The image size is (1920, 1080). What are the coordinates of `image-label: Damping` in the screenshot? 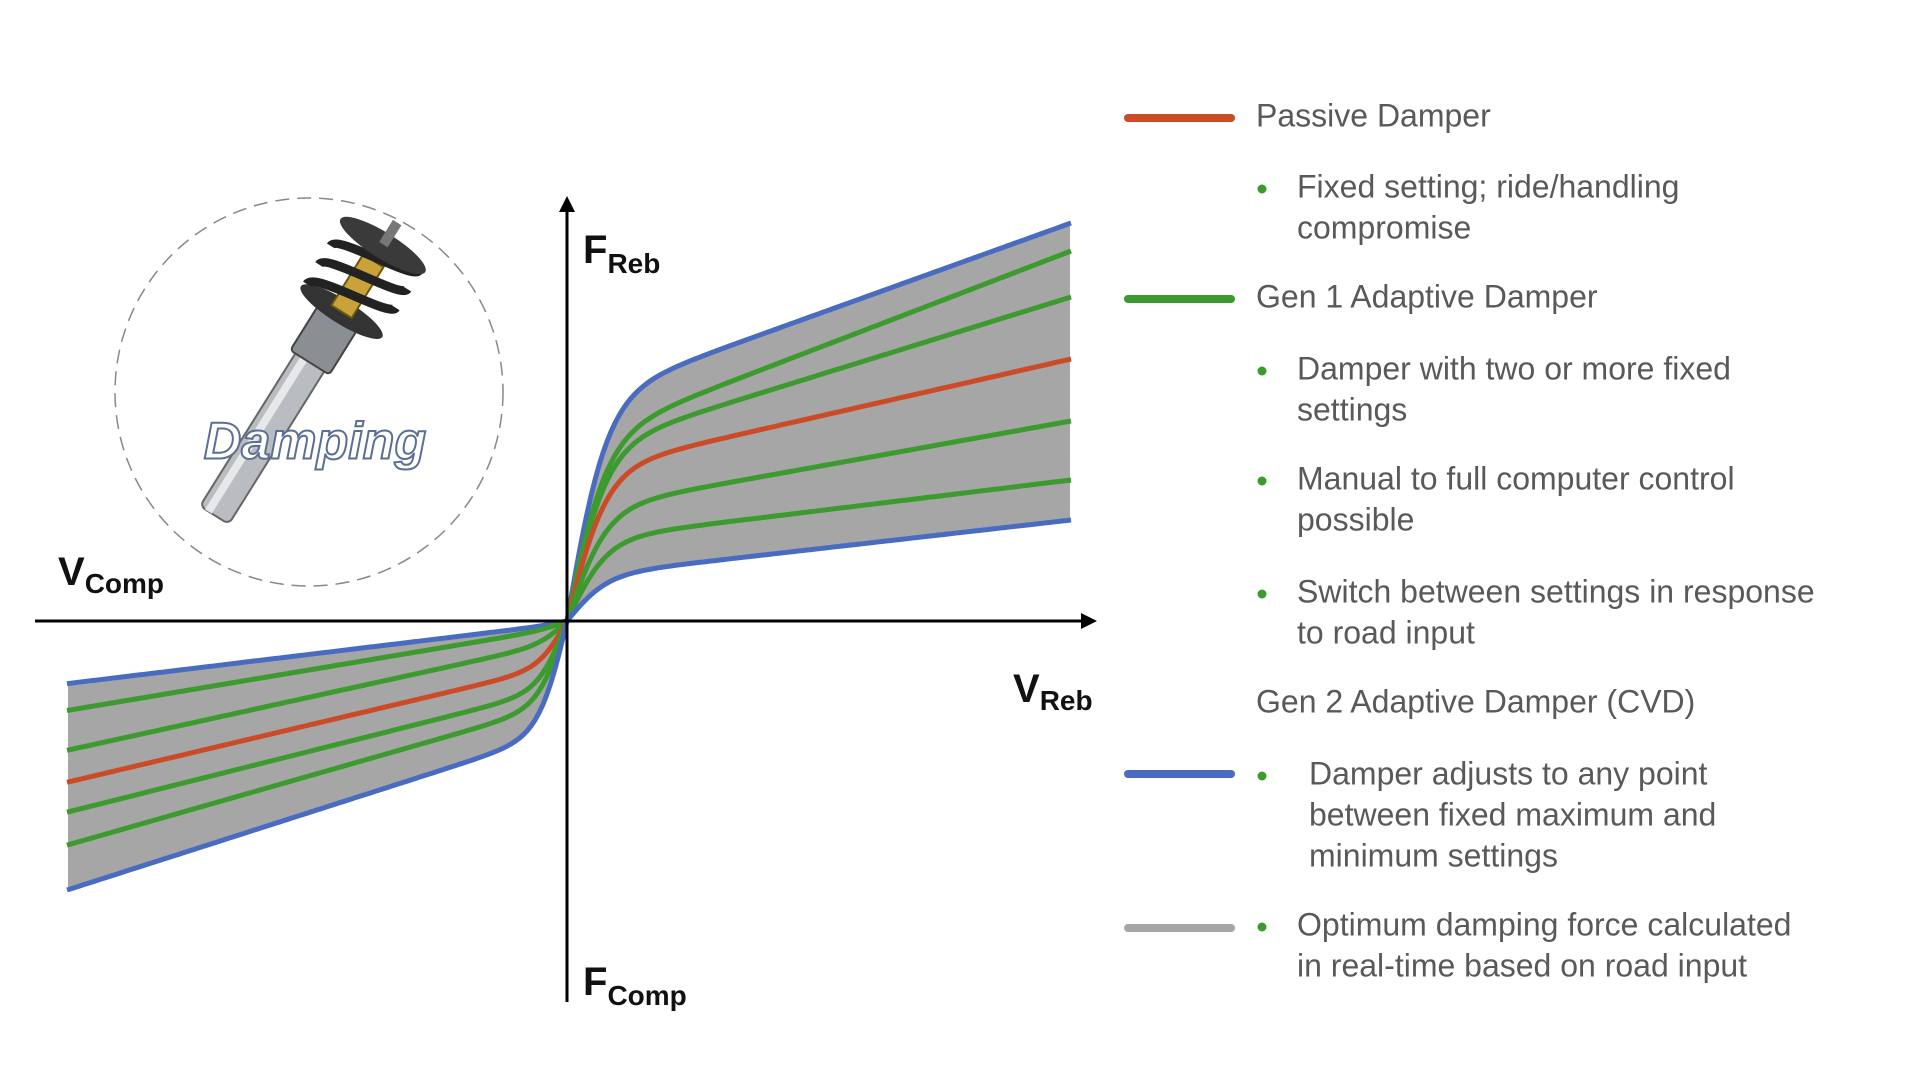 It's located at (315, 442).